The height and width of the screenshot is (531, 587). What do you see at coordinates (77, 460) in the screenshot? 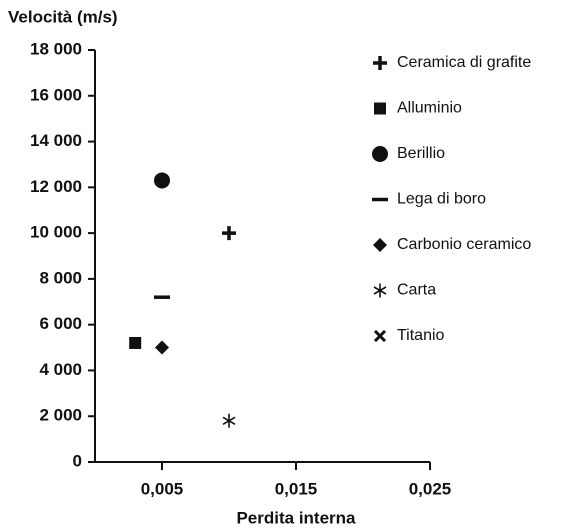
I see `y-tick-label: 0` at bounding box center [77, 460].